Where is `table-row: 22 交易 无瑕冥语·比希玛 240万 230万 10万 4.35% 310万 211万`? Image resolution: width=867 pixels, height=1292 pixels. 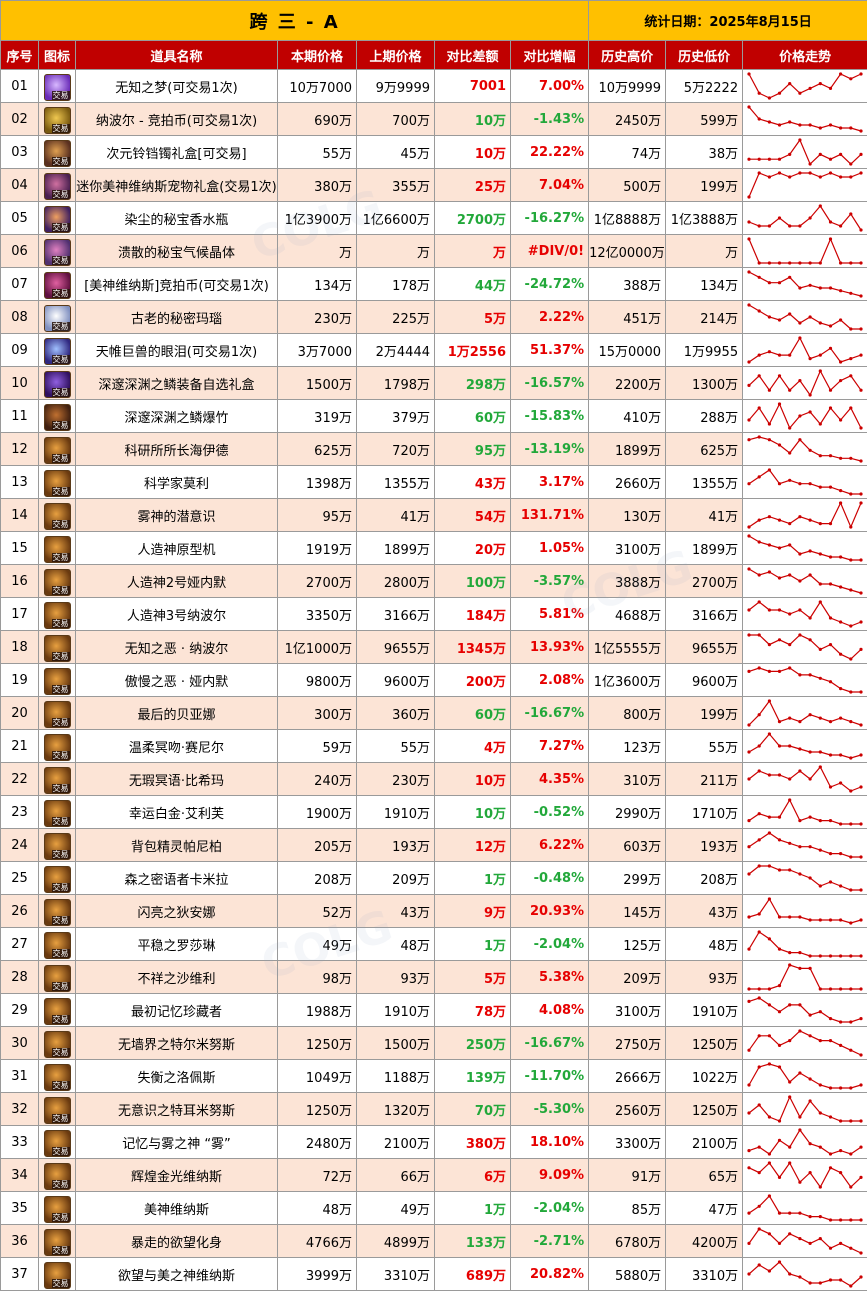 table-row: 22 交易 无瑕冥语·比希玛 240万 230万 10万 4.35% 310万 211万 is located at coordinates (433, 779).